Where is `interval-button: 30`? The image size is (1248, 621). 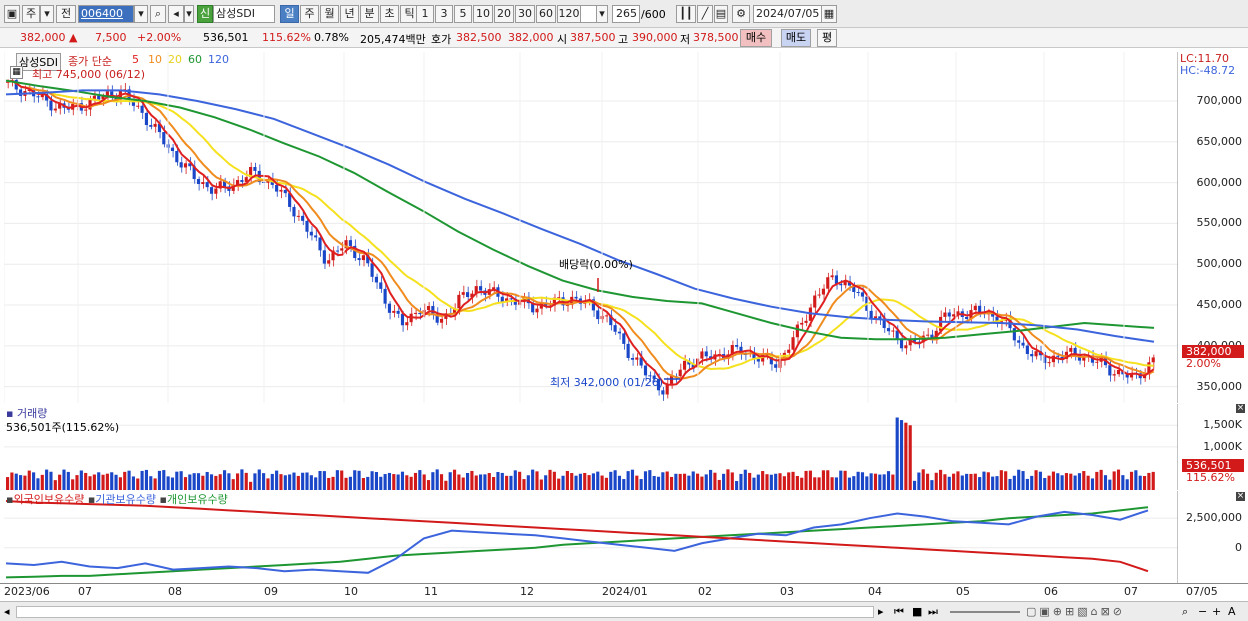 interval-button: 30 is located at coordinates (525, 14).